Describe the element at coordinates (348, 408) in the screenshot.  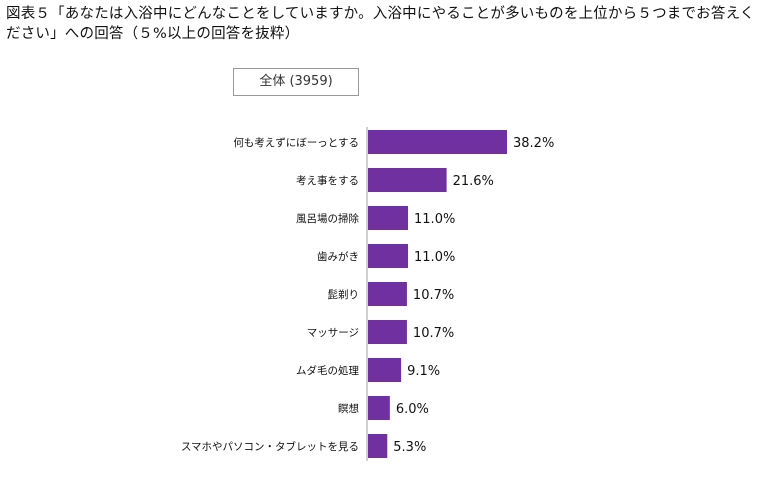
I see `category-label-8: 瞑想` at that location.